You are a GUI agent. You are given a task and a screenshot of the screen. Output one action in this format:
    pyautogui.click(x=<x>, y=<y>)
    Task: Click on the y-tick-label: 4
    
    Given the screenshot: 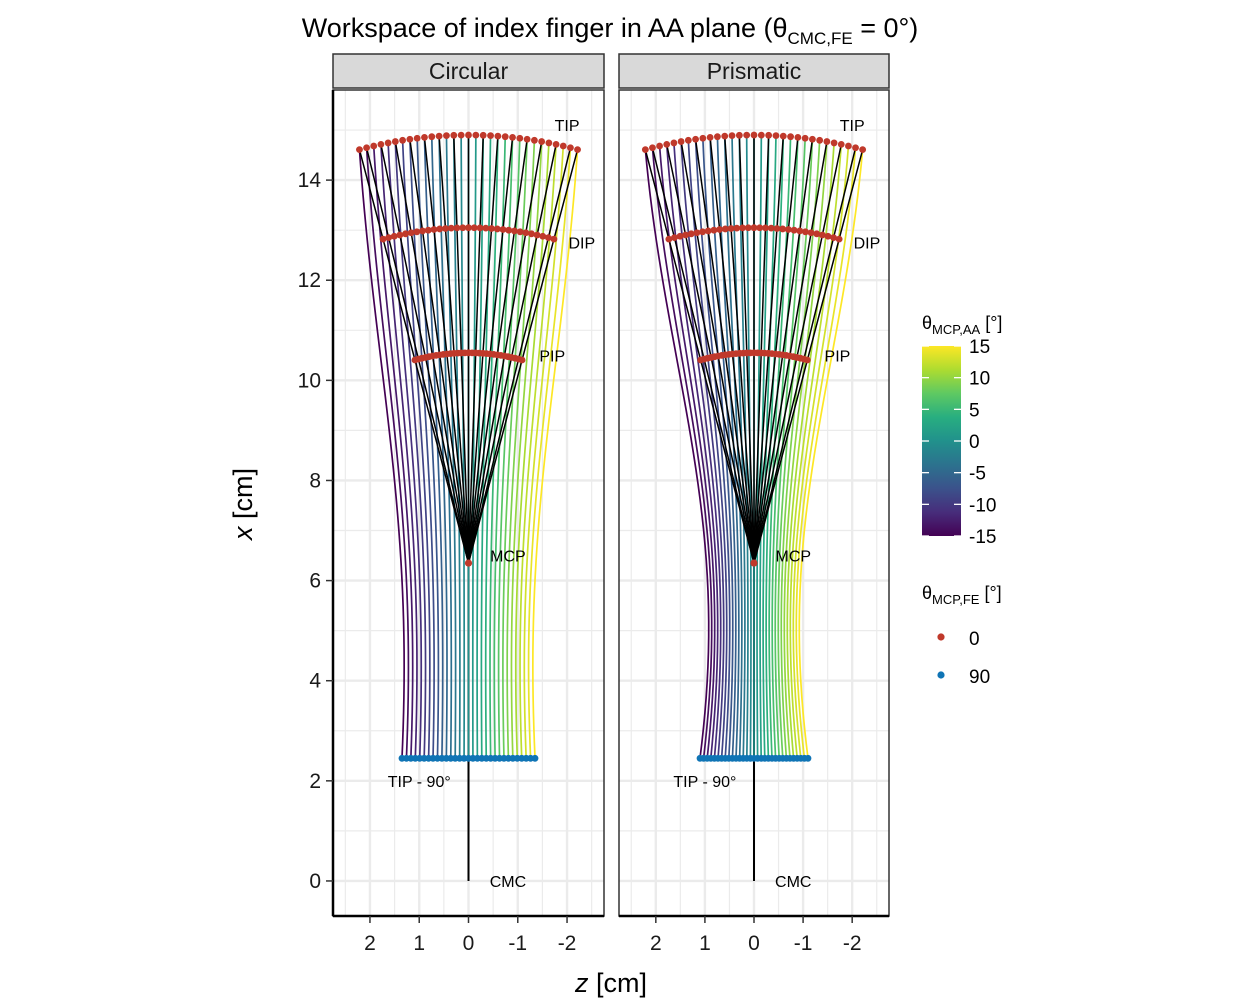 What is the action you would take?
    pyautogui.click(x=315, y=681)
    